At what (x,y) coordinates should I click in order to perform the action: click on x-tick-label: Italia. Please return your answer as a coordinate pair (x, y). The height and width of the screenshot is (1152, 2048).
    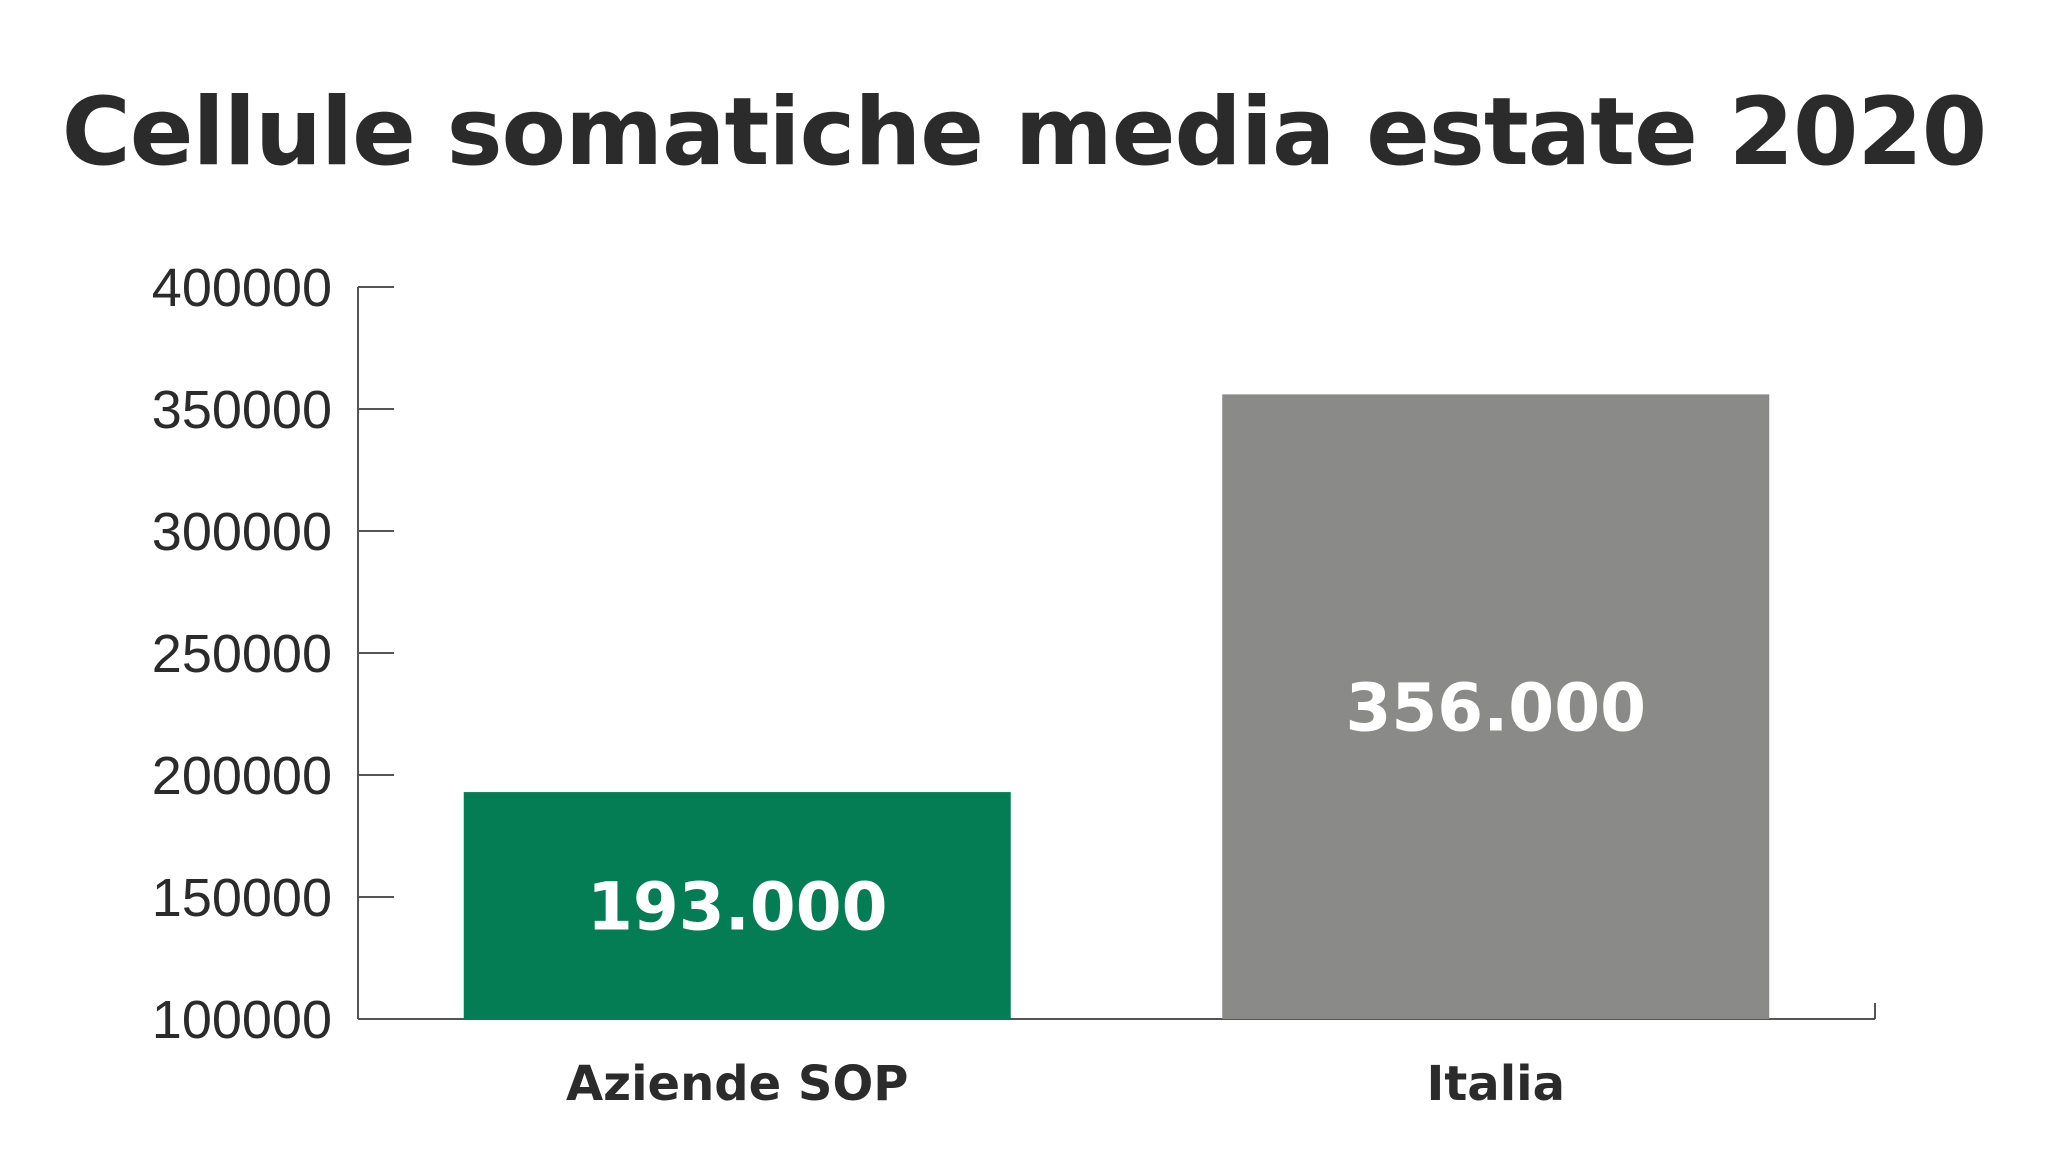
    Looking at the image, I should click on (1496, 1084).